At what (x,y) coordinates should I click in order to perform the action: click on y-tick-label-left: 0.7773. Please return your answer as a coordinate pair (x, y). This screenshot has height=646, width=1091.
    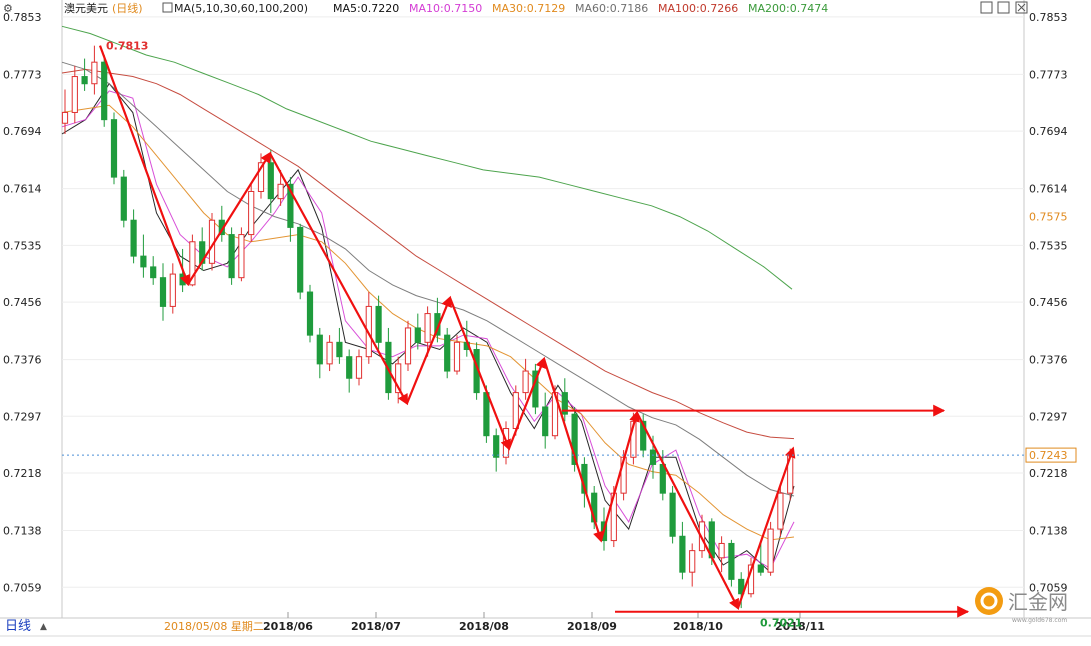
    Looking at the image, I should click on (22, 74).